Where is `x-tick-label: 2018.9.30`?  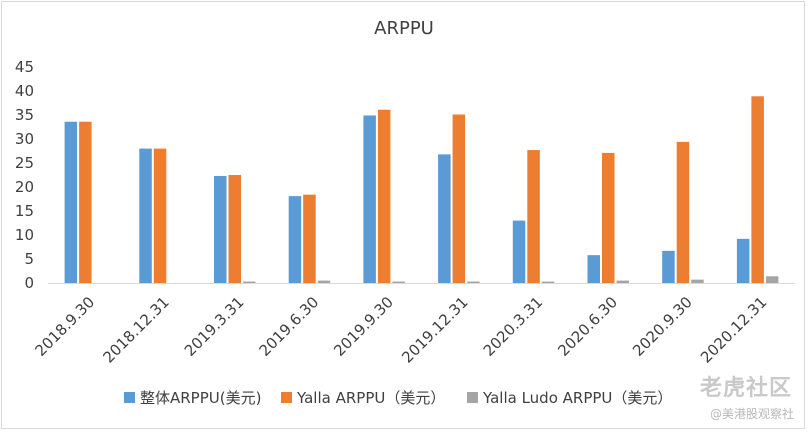 x-tick-label: 2018.9.30 is located at coordinates (64, 326).